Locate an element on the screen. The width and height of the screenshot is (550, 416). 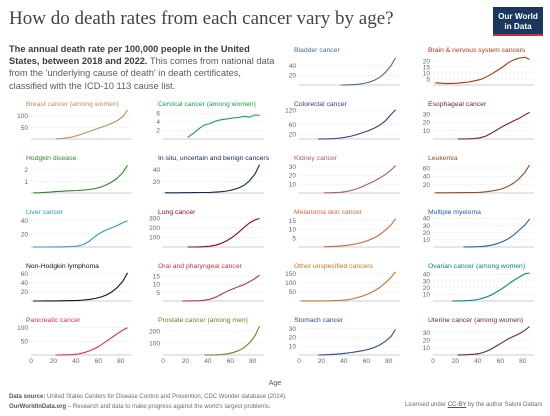
panel-cervical-cancer-among-women: Cervical cancer (among women) 2 46 is located at coordinates (210, 120).